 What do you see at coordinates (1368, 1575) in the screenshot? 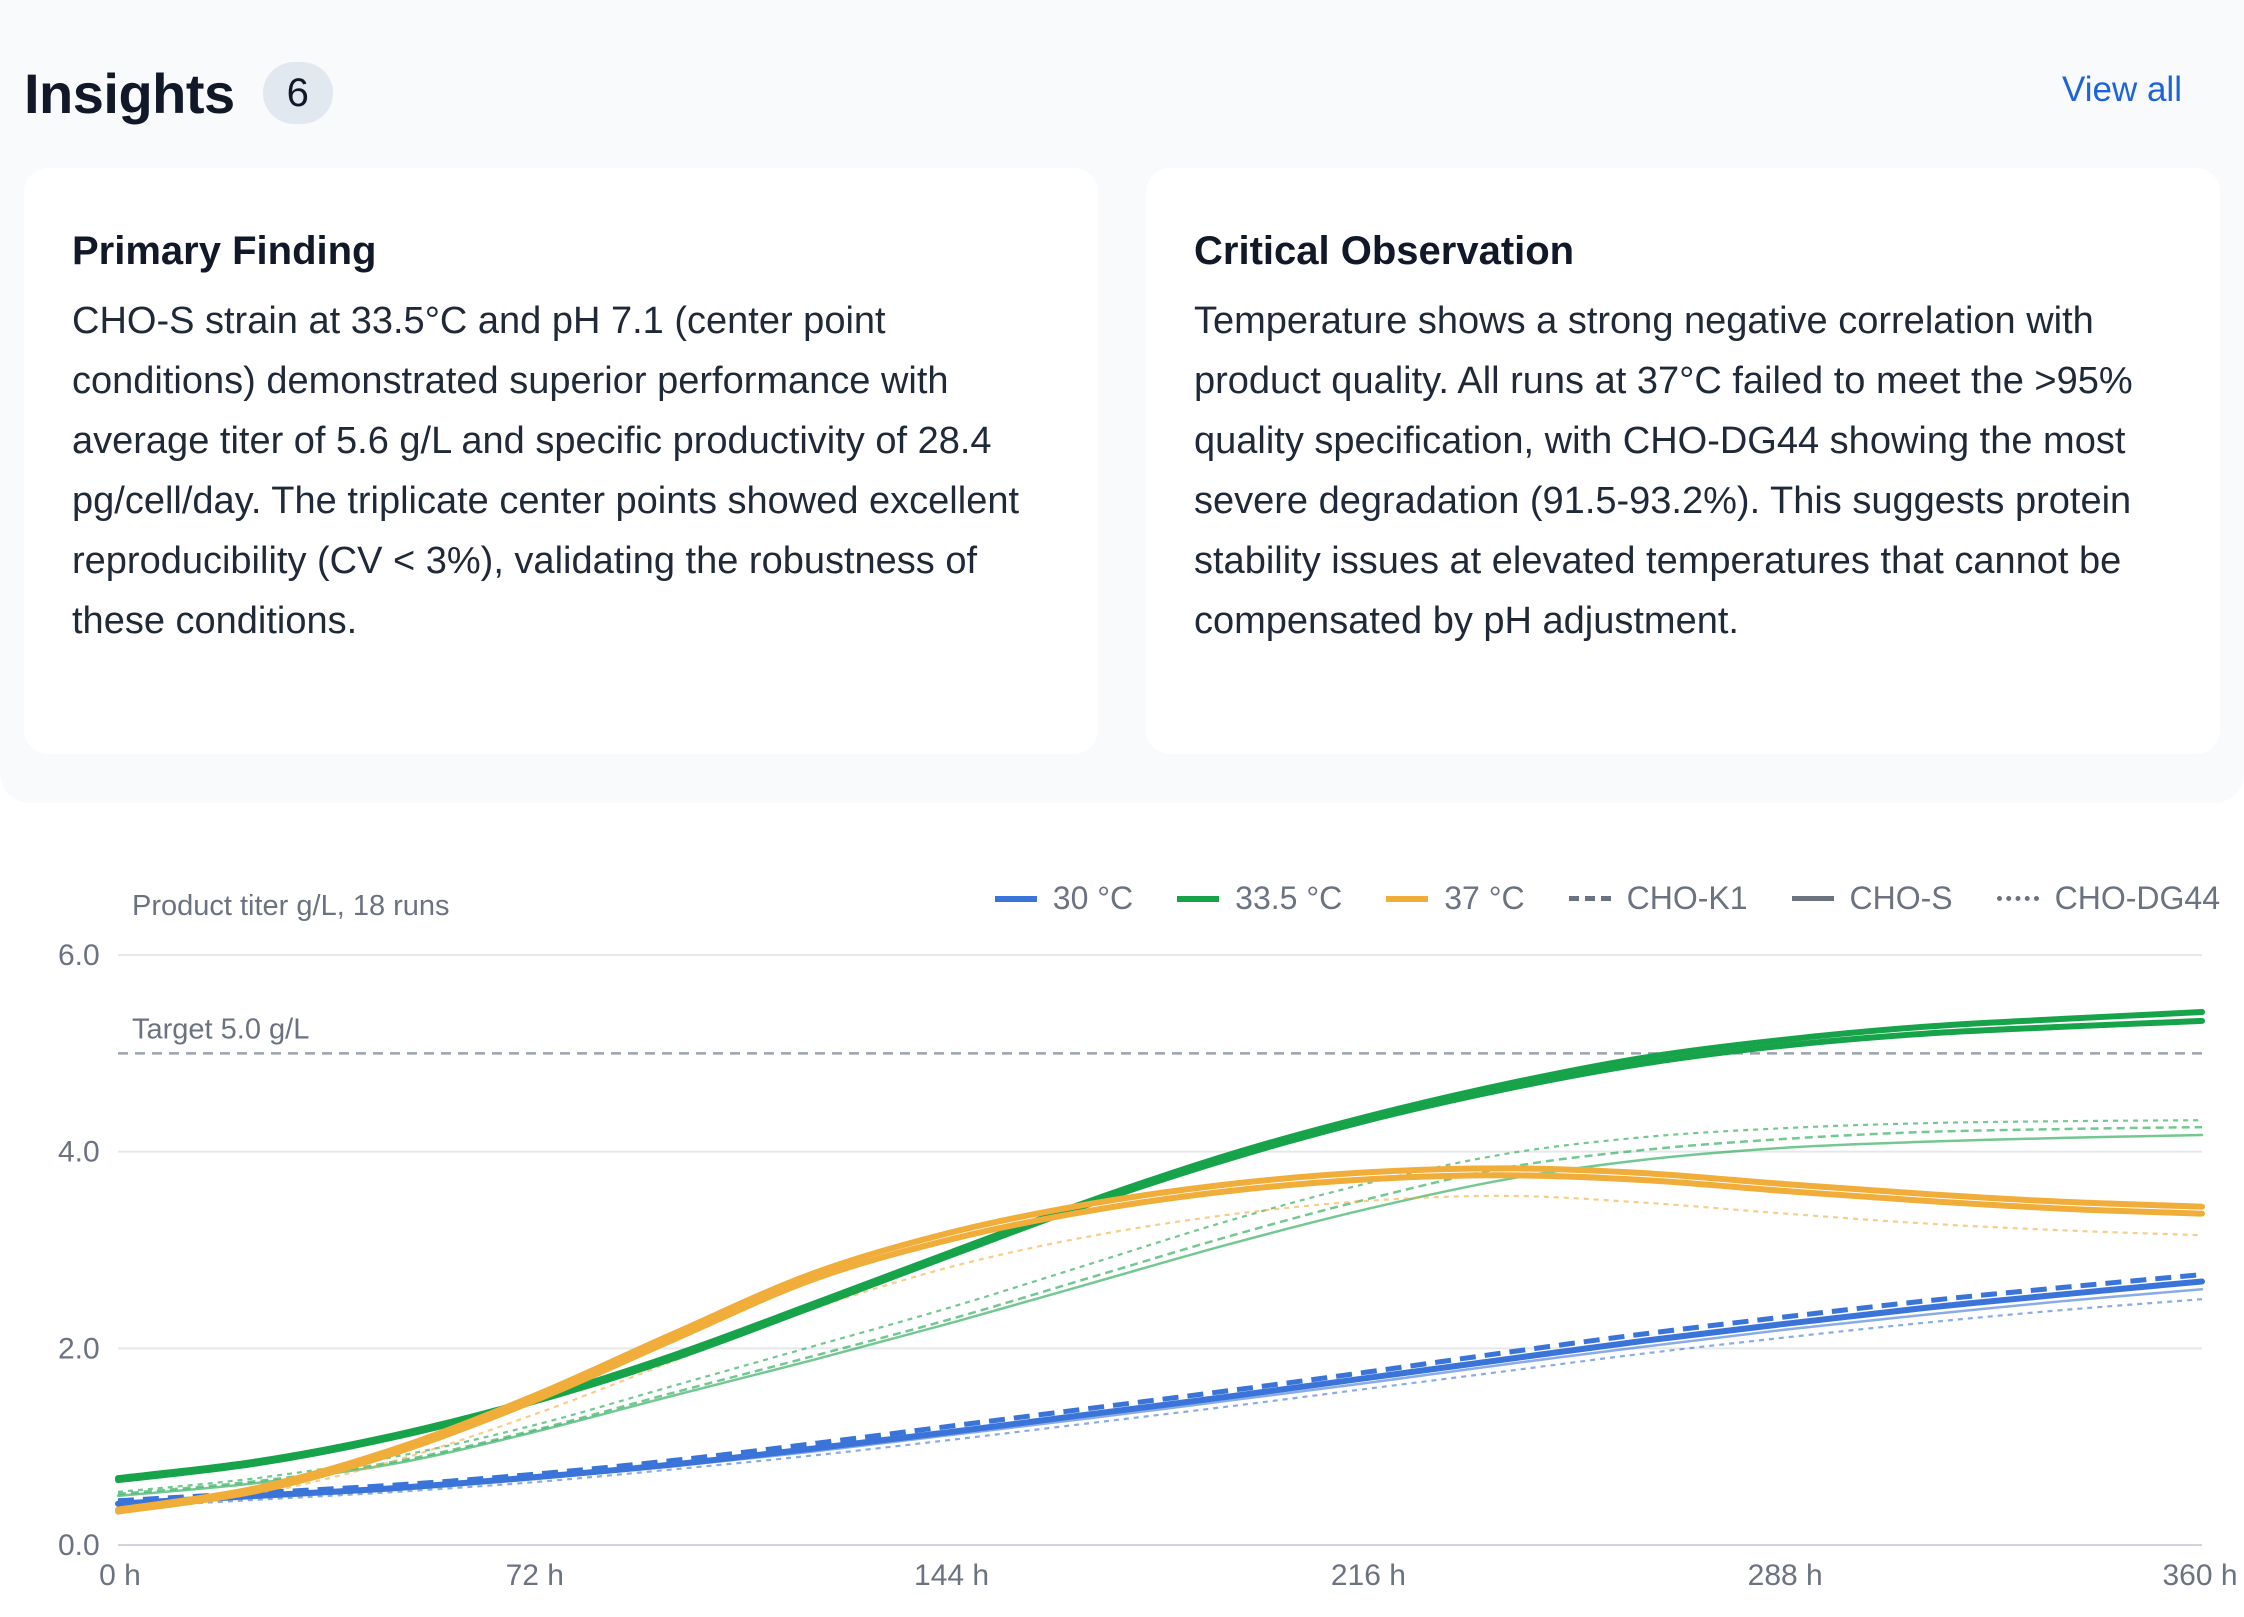
I see `x-tick-label: 216 h` at bounding box center [1368, 1575].